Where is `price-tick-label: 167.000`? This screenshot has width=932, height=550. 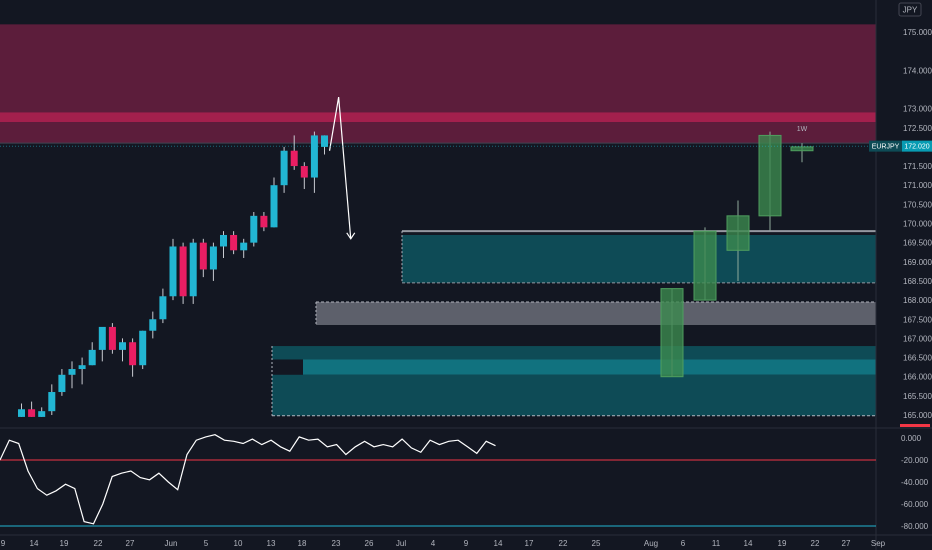
price-tick-label: 167.000 is located at coordinates (917, 338).